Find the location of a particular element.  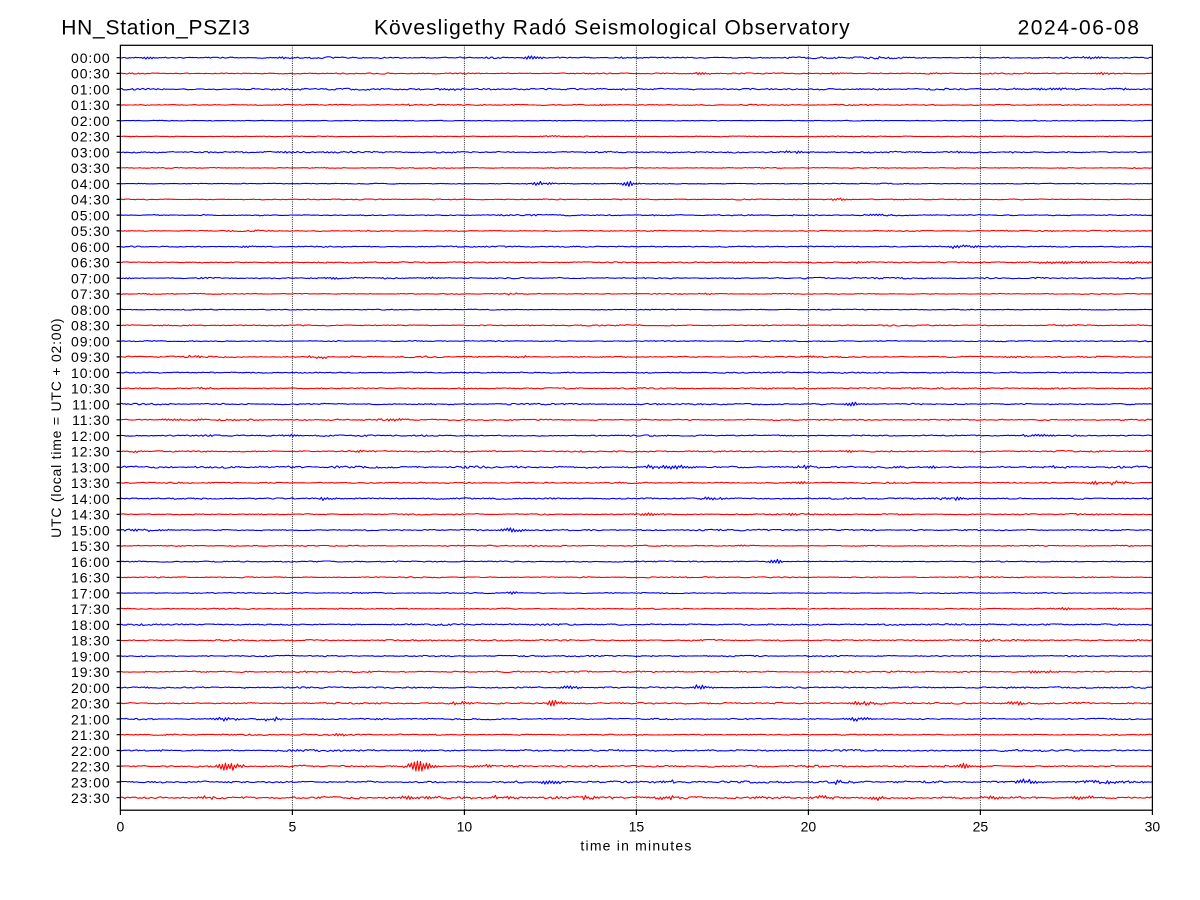

svg-text: 10 is located at coordinates (465, 827).